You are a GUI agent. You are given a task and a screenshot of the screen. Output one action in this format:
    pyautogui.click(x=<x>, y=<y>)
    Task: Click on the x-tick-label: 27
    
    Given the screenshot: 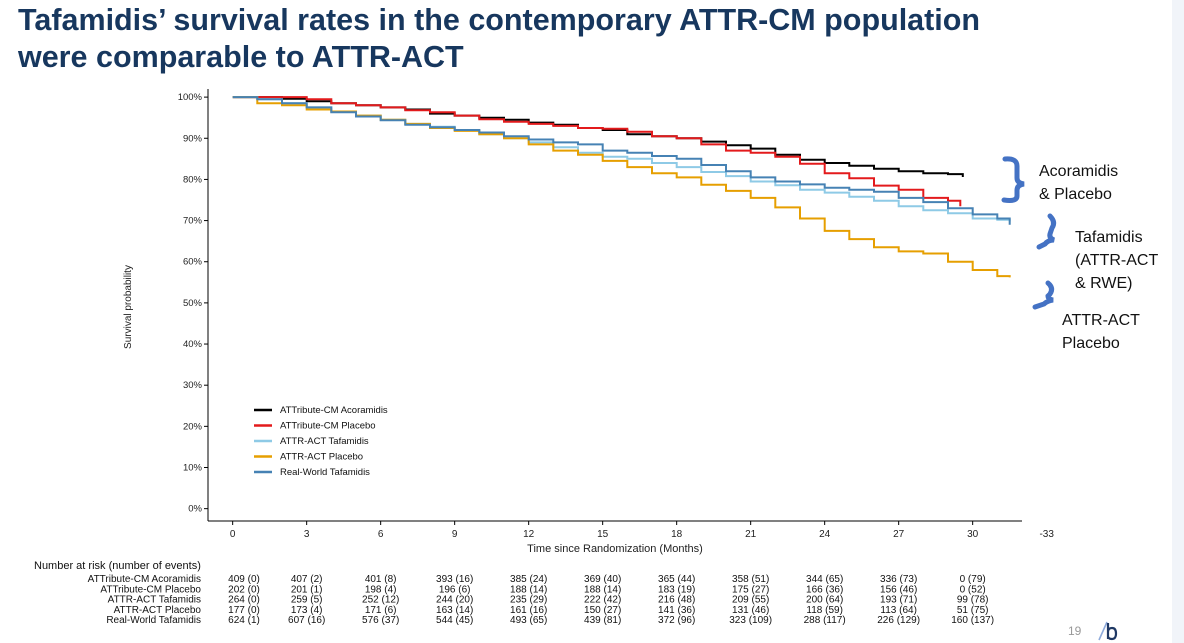 What is the action you would take?
    pyautogui.click(x=899, y=534)
    